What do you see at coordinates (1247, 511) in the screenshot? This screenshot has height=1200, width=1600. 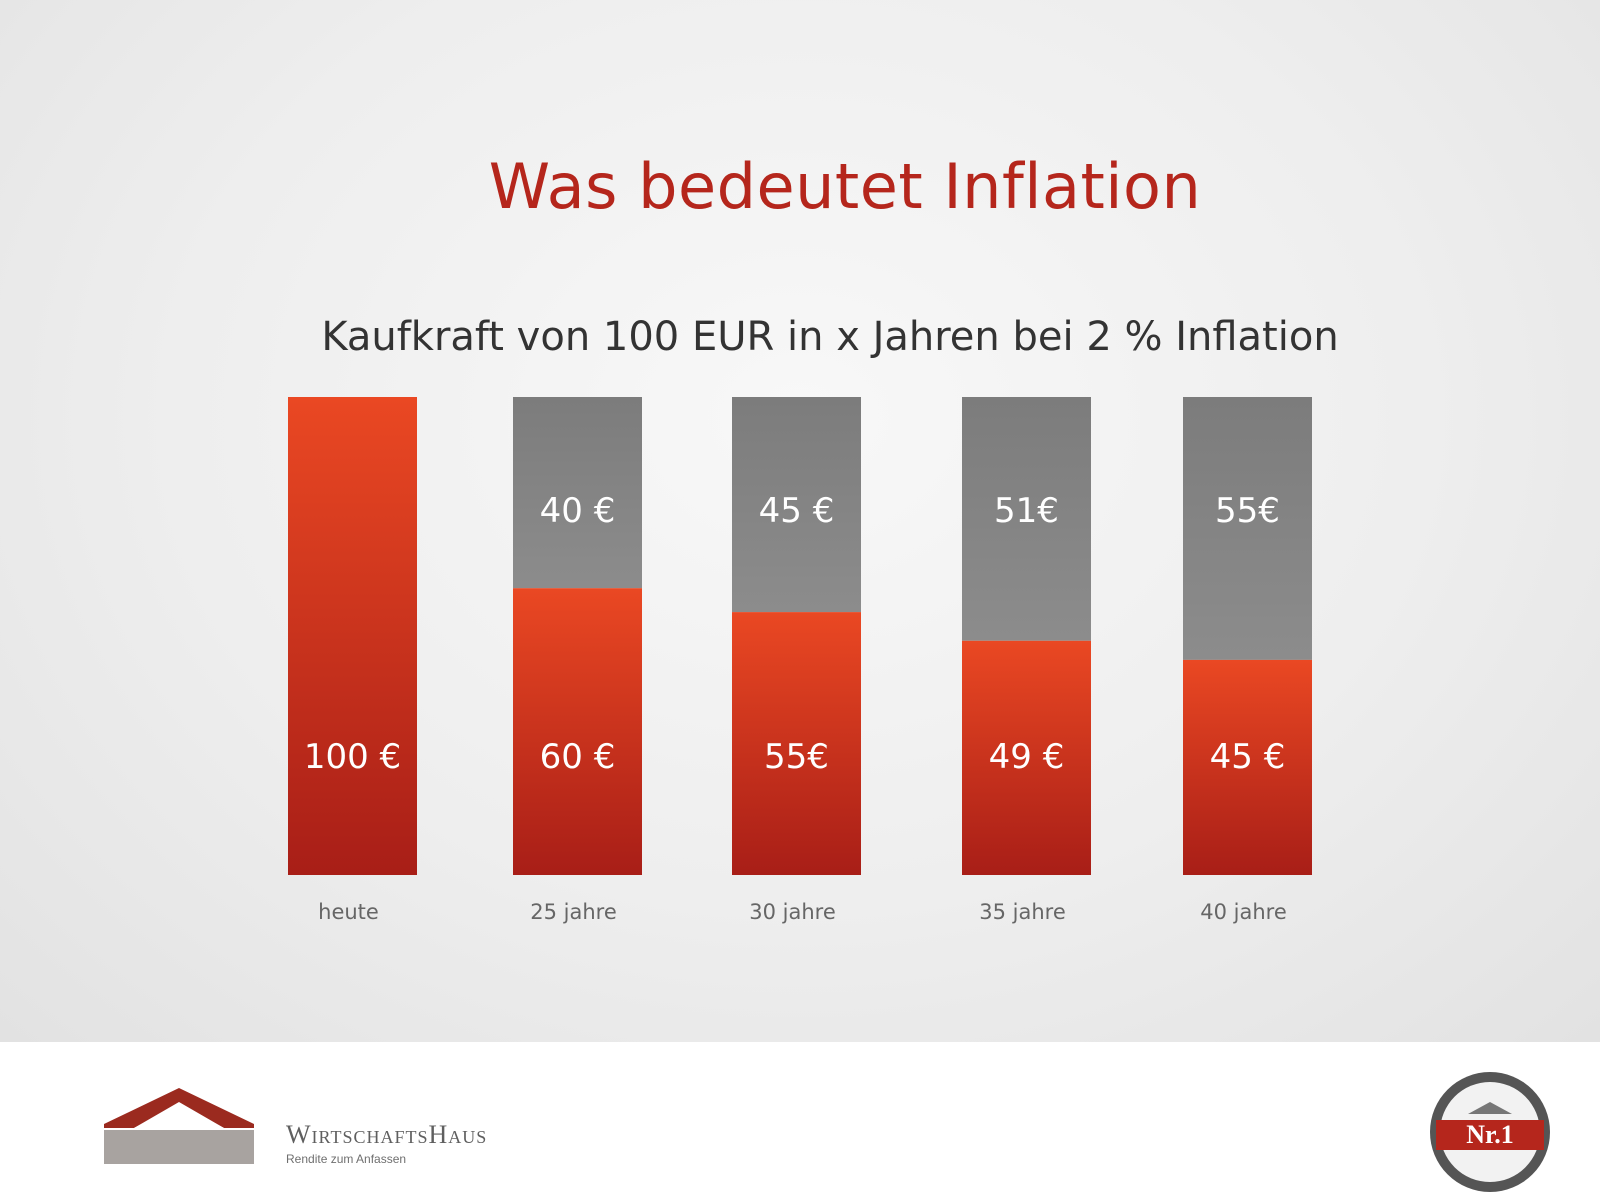 I see `bar-gray-label-4: 55€` at bounding box center [1247, 511].